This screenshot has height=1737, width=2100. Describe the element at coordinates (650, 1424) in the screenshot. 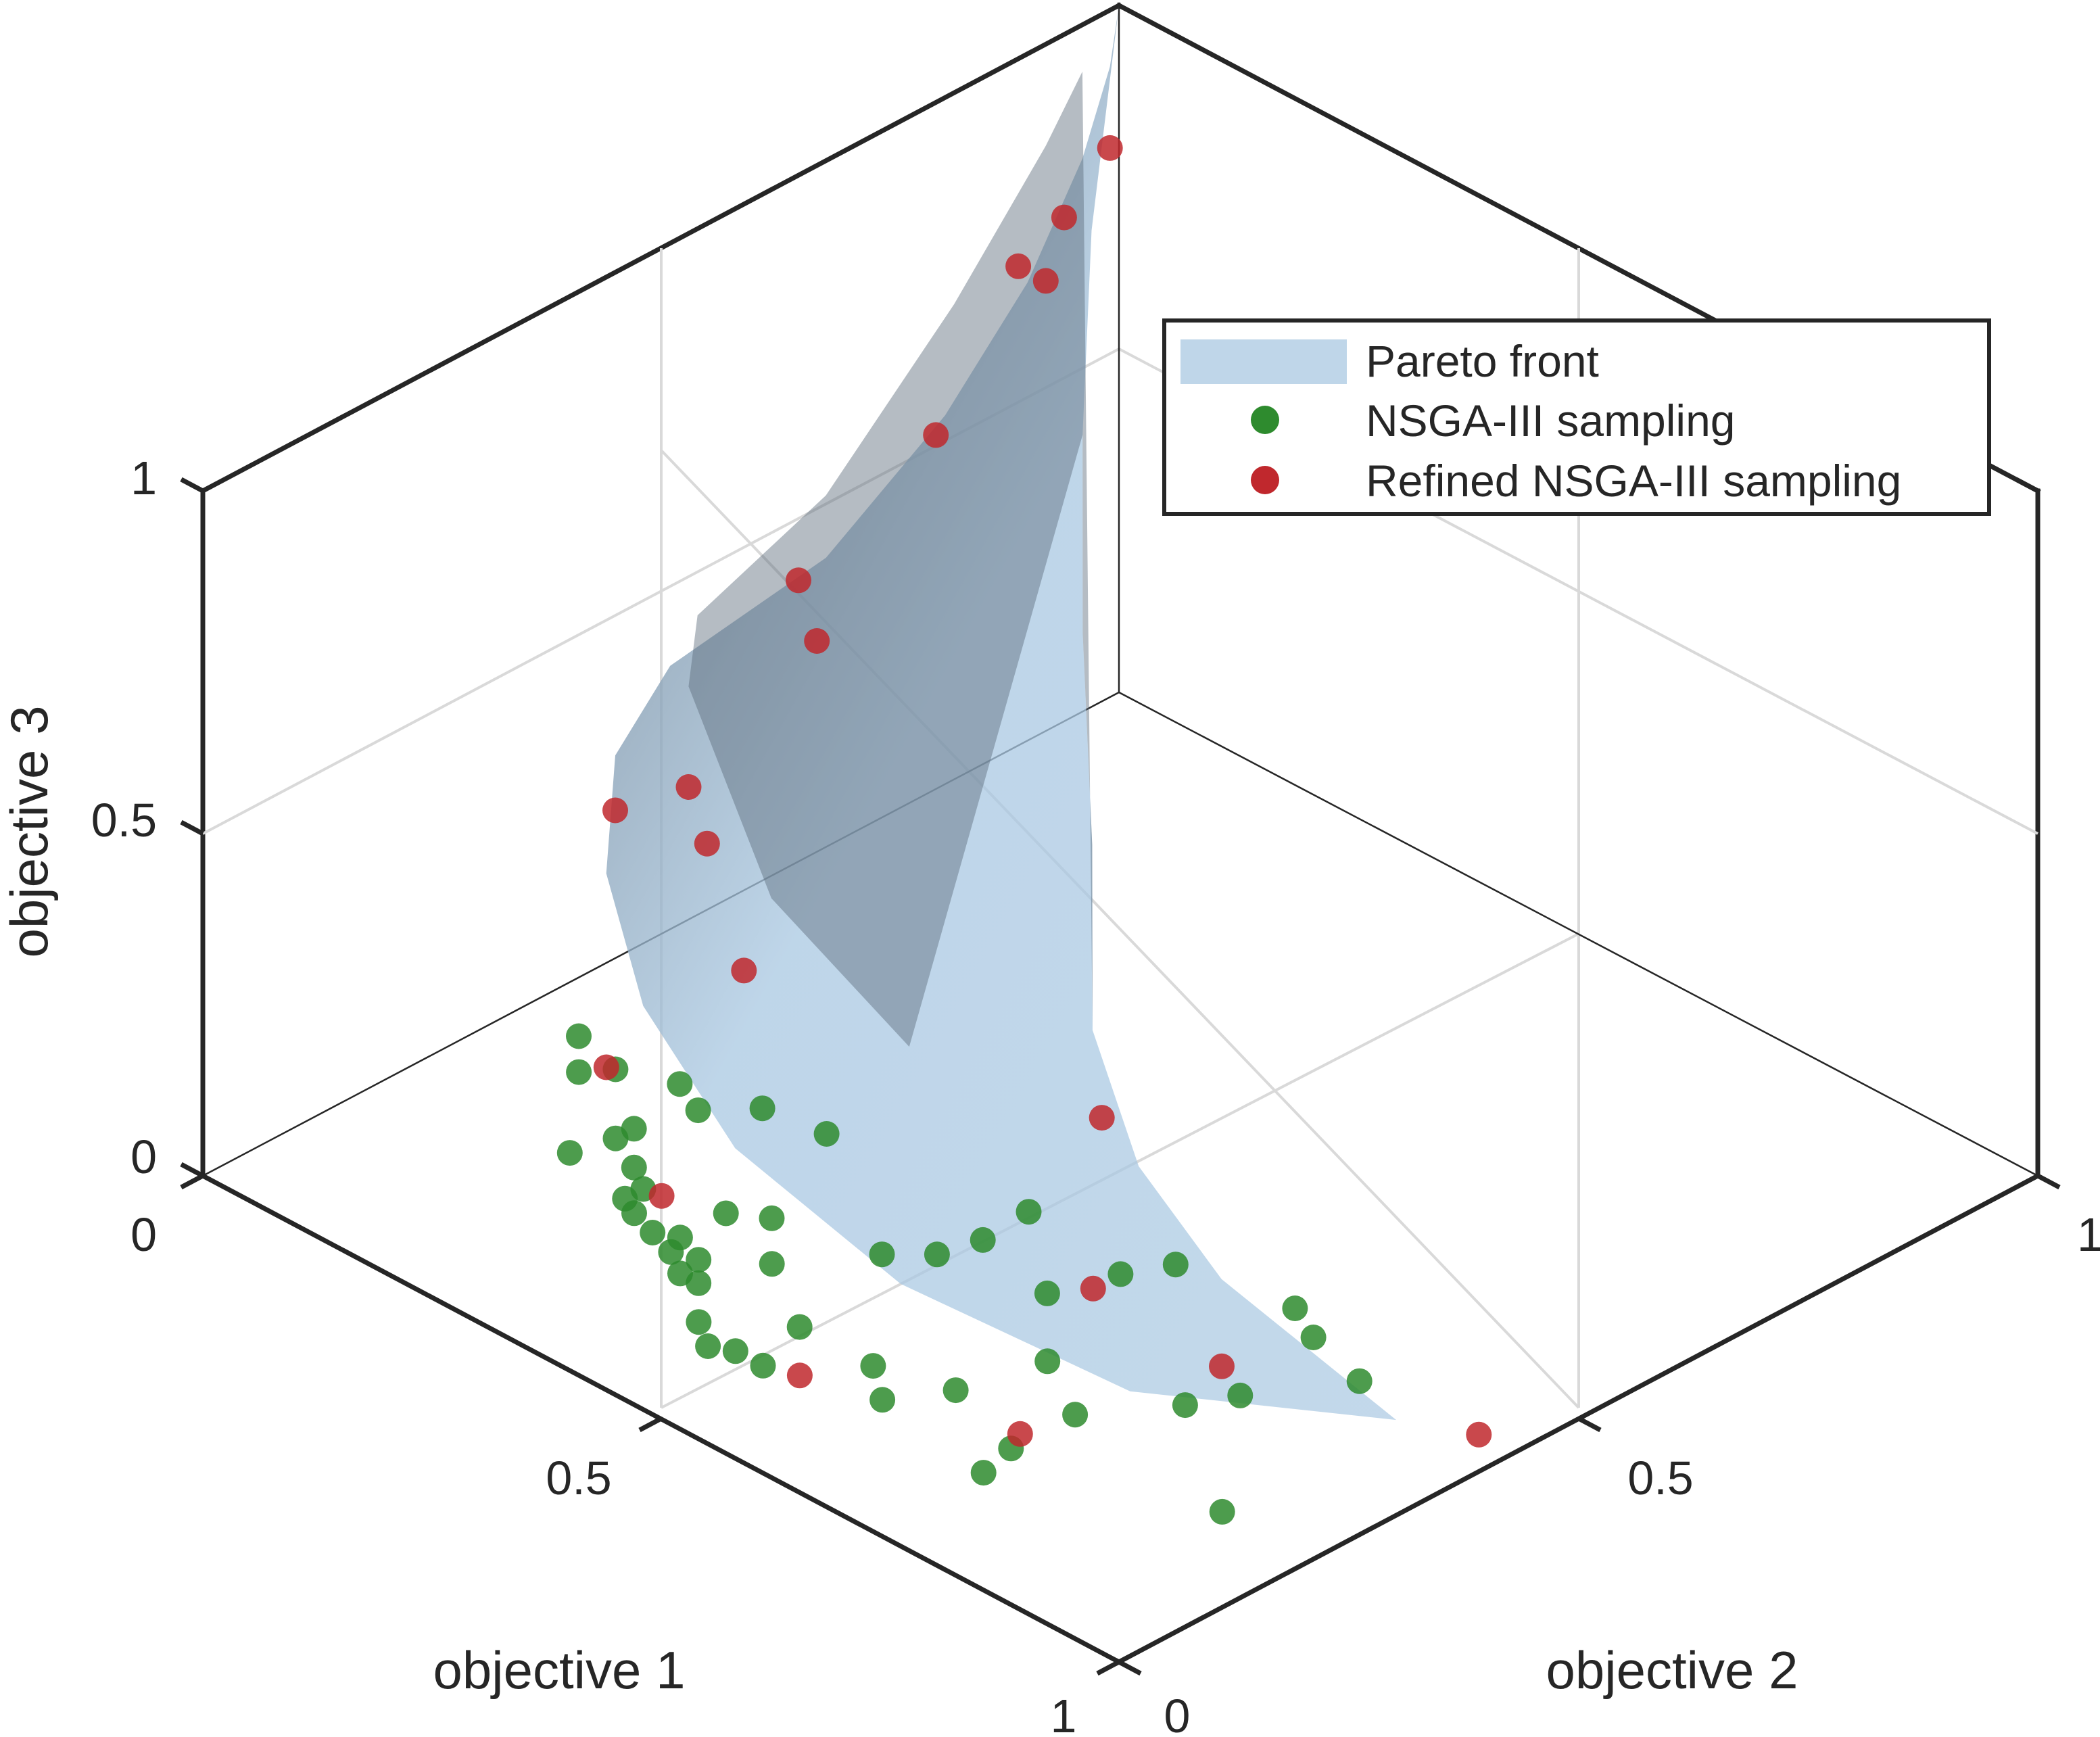

I see `tick-x-half` at that location.